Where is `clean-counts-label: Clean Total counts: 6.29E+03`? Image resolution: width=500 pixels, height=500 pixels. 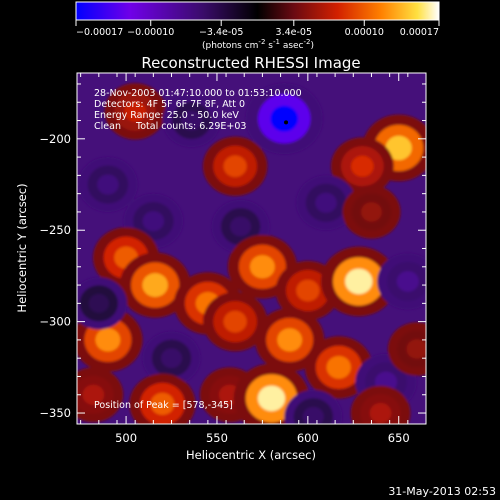 clean-counts-label: Clean Total counts: 6.29E+03 is located at coordinates (170, 126).